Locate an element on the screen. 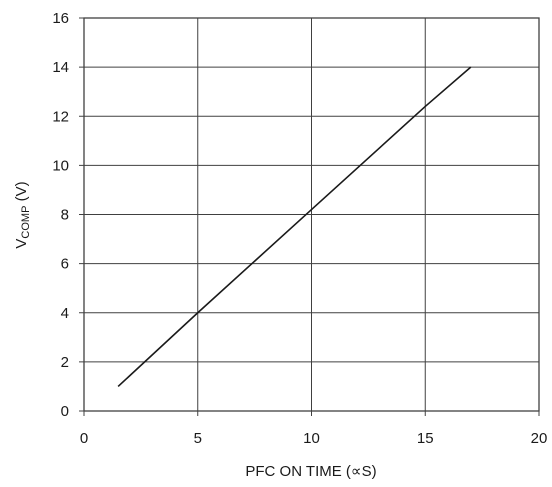 Image resolution: width=552 pixels, height=487 pixels. y-axis-title-main: V is located at coordinates (21, 244).